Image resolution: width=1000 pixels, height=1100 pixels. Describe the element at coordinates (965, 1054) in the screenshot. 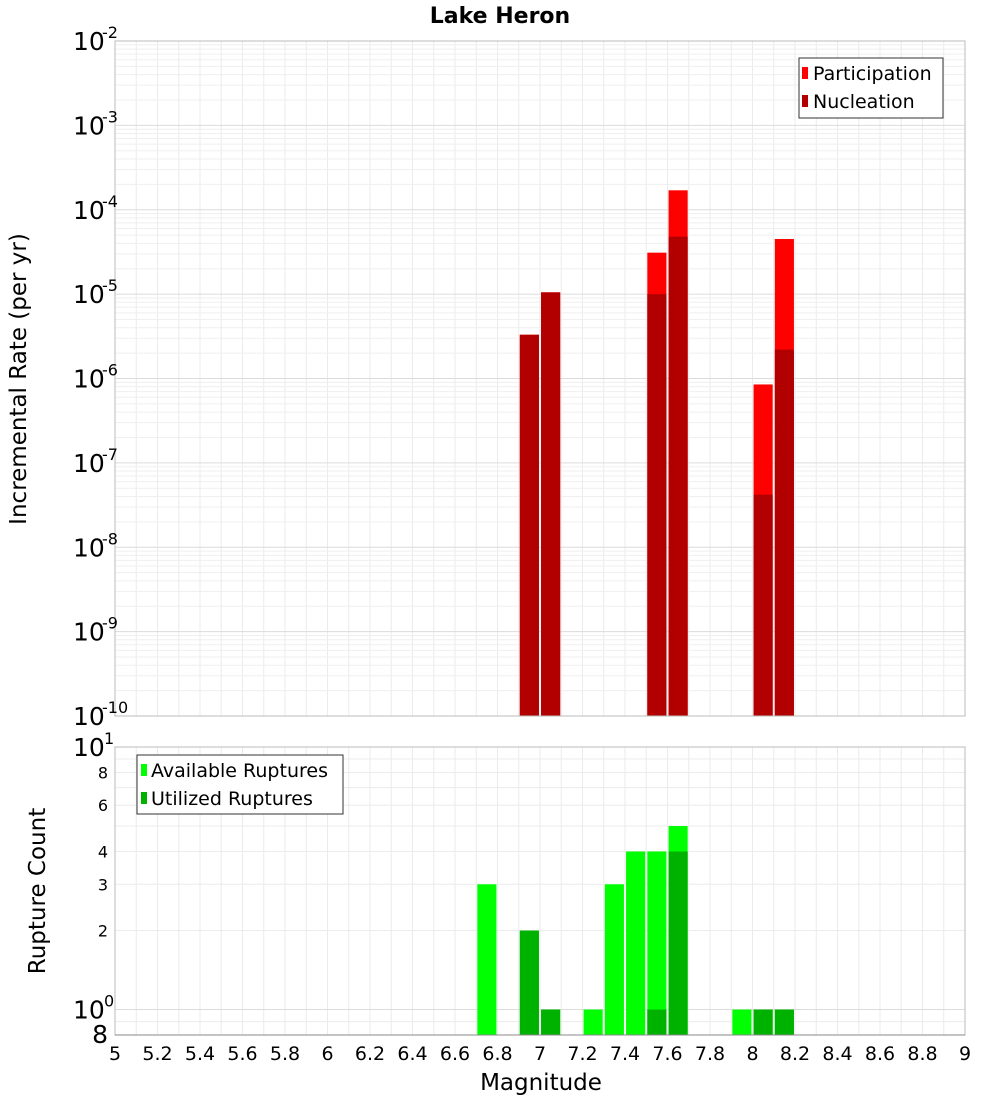

I see `x-tick-label: 9` at that location.